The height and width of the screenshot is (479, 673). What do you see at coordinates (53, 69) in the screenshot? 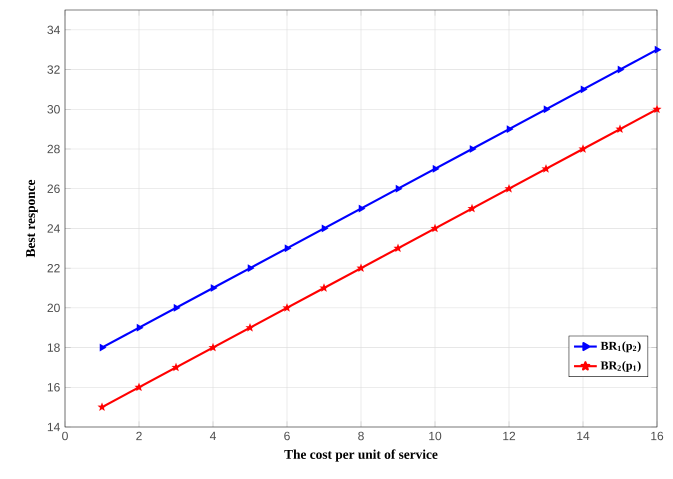
I see `y-tick-label: 32` at bounding box center [53, 69].